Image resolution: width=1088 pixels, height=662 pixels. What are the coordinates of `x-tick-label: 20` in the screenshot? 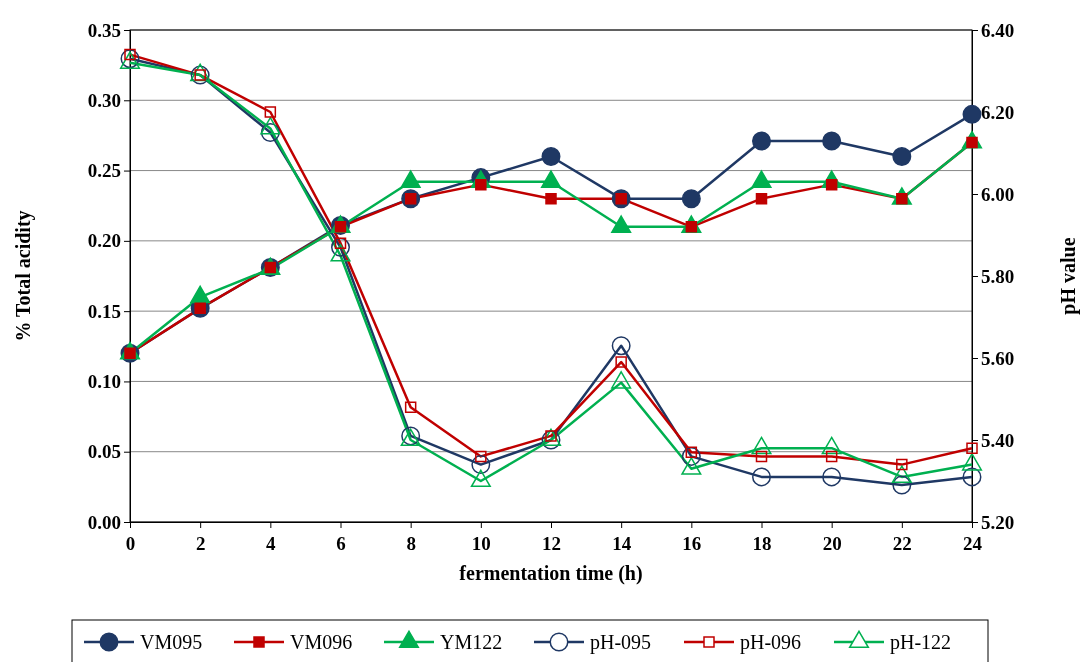 It's located at (832, 543).